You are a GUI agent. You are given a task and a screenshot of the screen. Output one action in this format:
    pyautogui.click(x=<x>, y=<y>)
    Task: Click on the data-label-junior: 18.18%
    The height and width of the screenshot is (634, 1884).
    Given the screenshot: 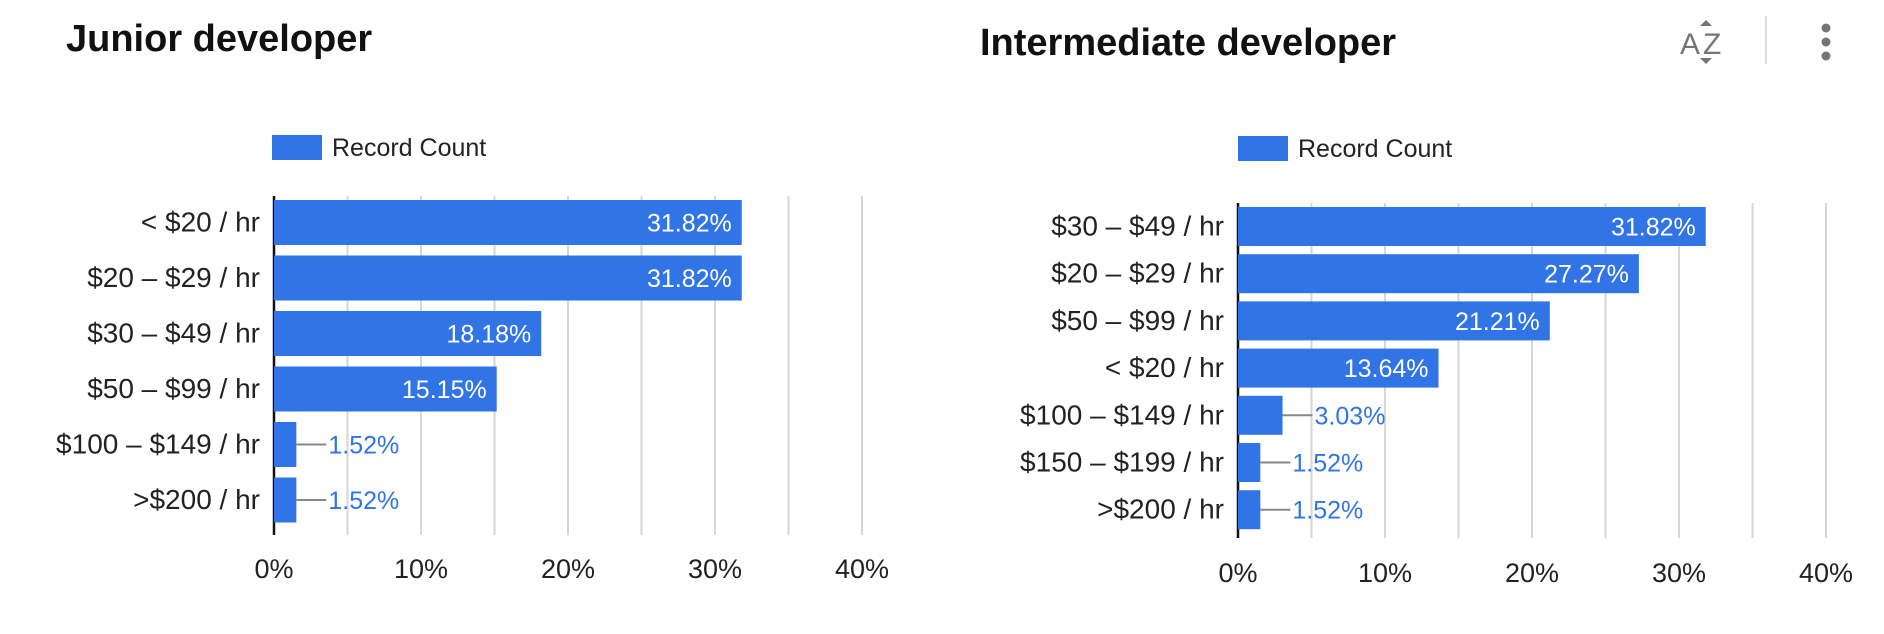 What is the action you would take?
    pyautogui.click(x=488, y=335)
    